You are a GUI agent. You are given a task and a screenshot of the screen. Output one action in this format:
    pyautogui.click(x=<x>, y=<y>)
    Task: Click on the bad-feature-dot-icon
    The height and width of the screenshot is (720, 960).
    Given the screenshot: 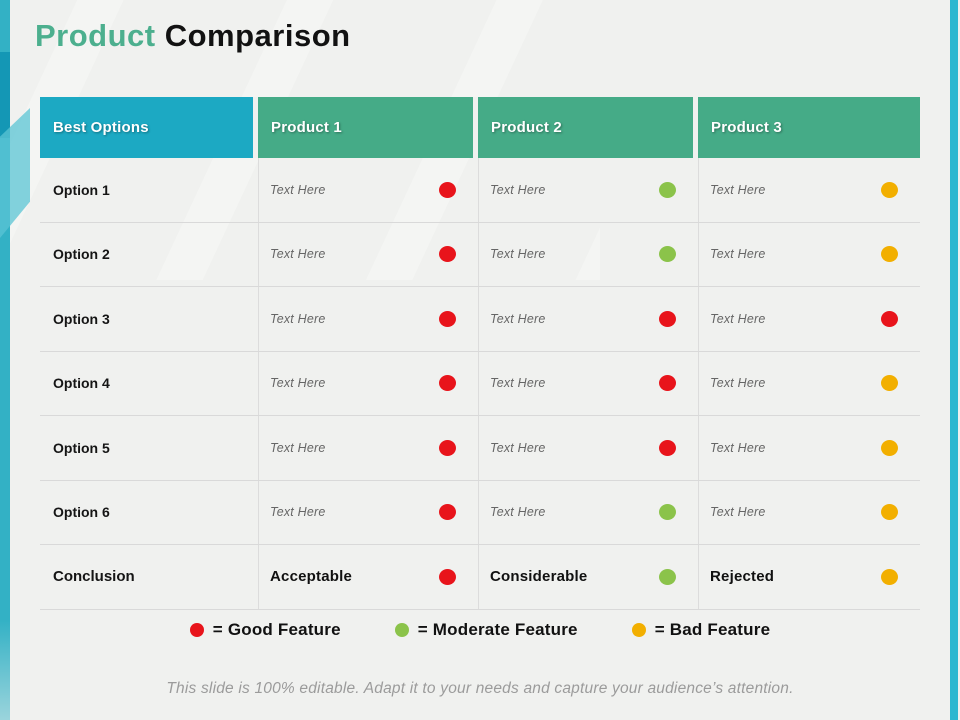 What is the action you would take?
    pyautogui.click(x=638, y=630)
    